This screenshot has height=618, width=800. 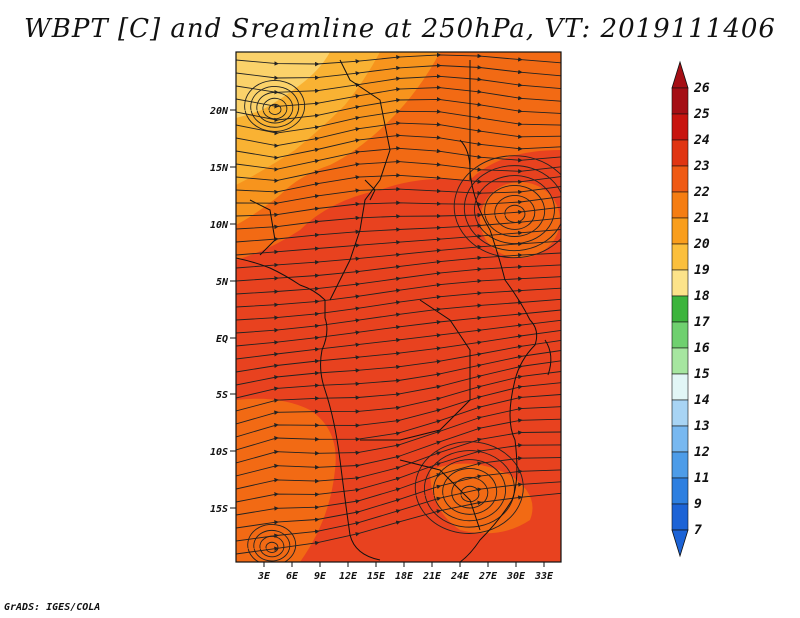 I want to click on colorbar-label: 9, so click(x=698, y=504).